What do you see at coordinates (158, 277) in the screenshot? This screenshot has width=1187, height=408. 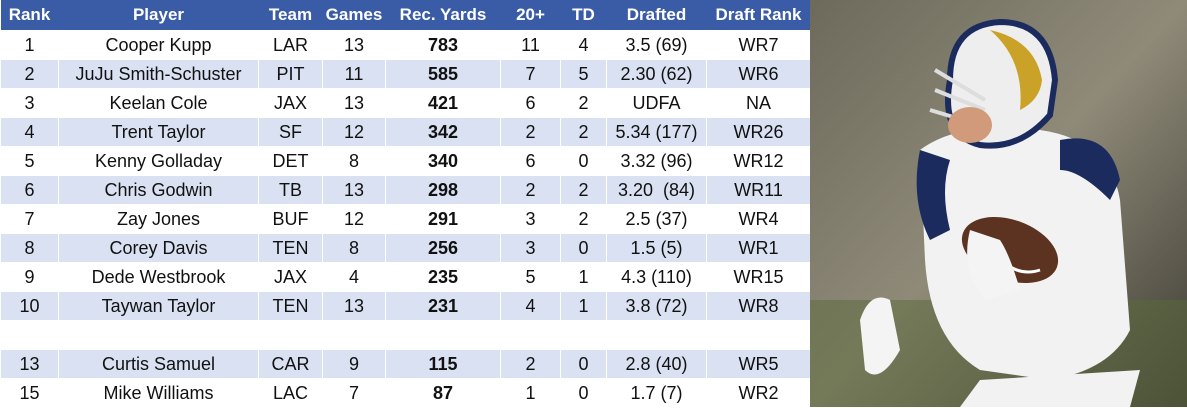 I see `table-cell: Dede Westbrook` at bounding box center [158, 277].